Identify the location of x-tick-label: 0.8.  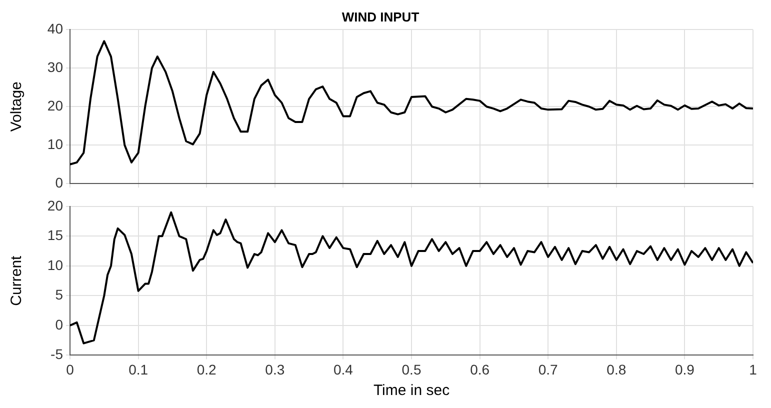
(616, 369).